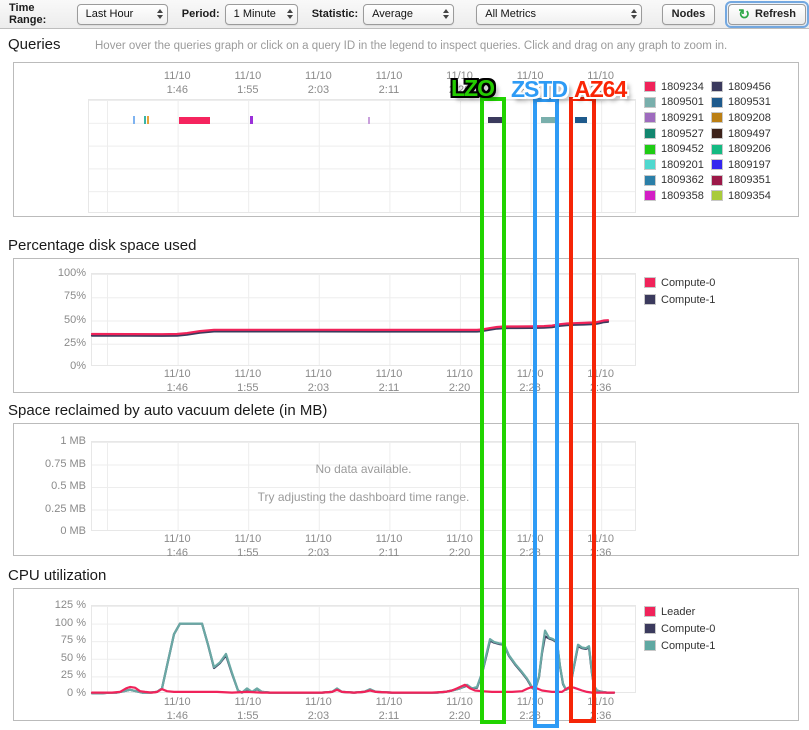 The image size is (809, 730). What do you see at coordinates (682, 164) in the screenshot?
I see `query-id: 1809201` at bounding box center [682, 164].